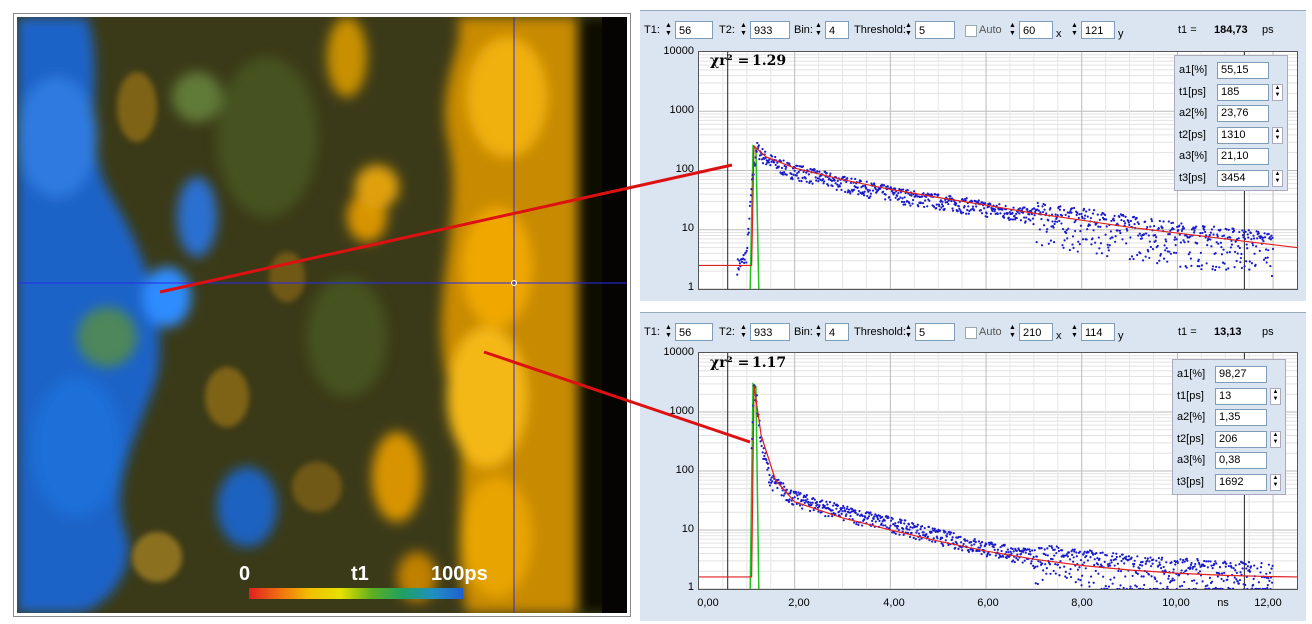  Describe the element at coordinates (880, 332) in the screenshot. I see `threshold-label: Threshold:` at that location.